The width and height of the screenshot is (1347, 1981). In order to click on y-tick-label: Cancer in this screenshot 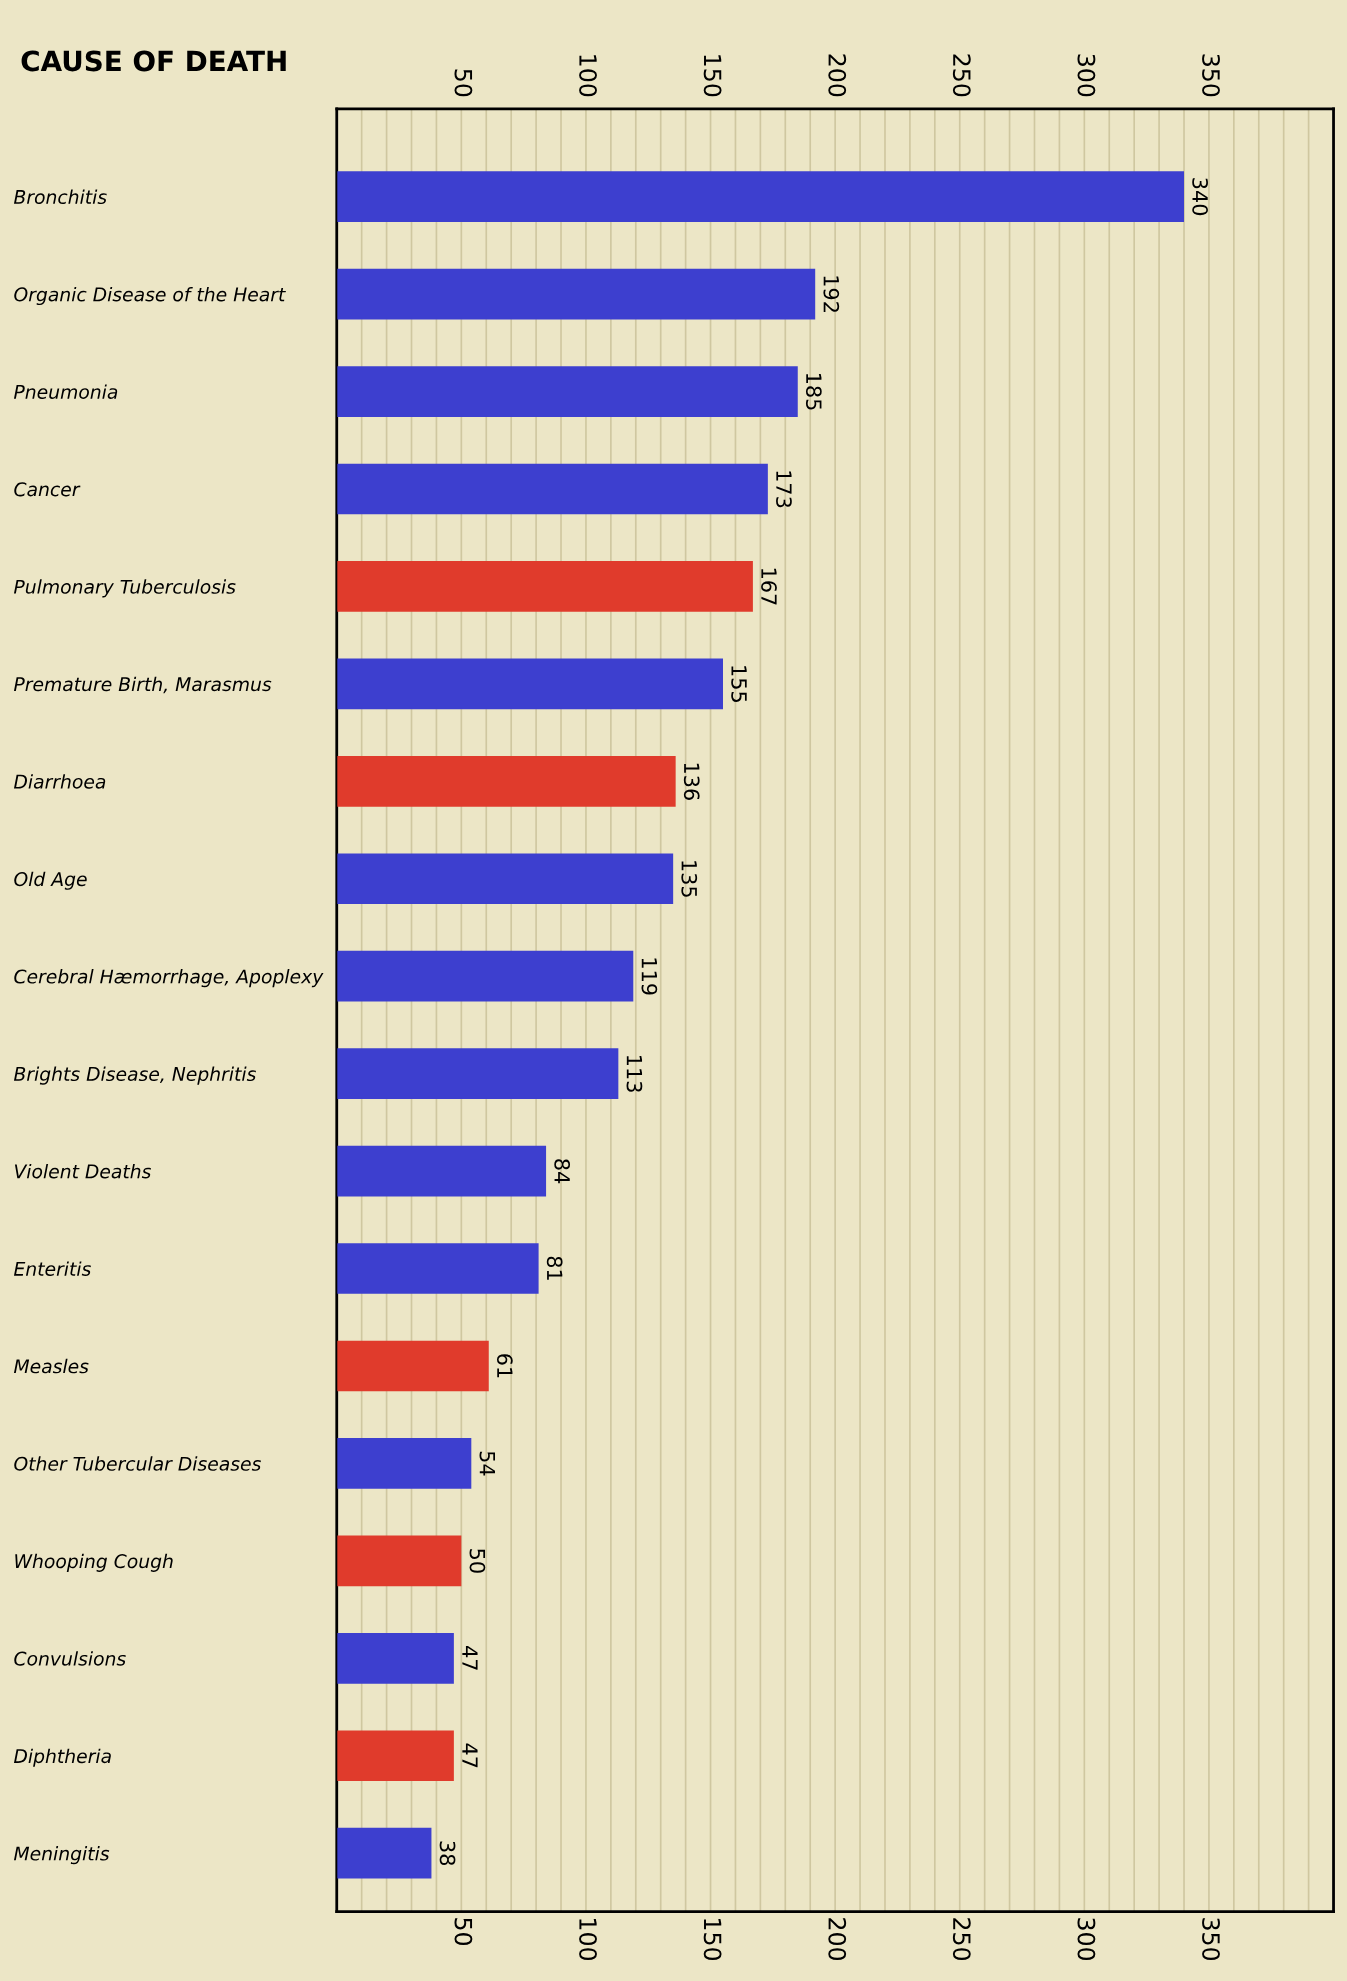, I will do `click(47, 489)`.